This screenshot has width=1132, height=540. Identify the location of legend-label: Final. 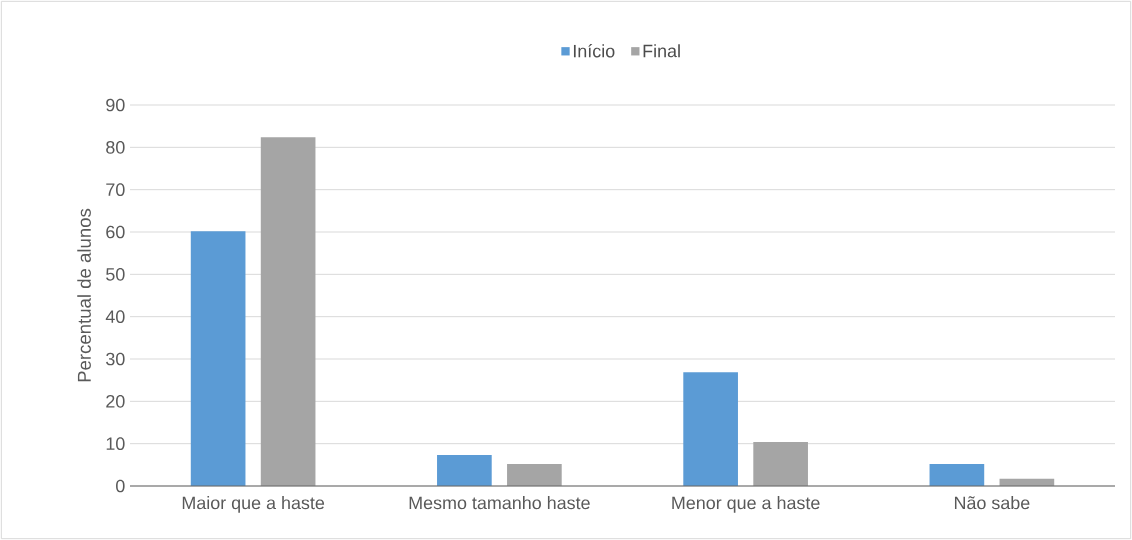
(661, 51).